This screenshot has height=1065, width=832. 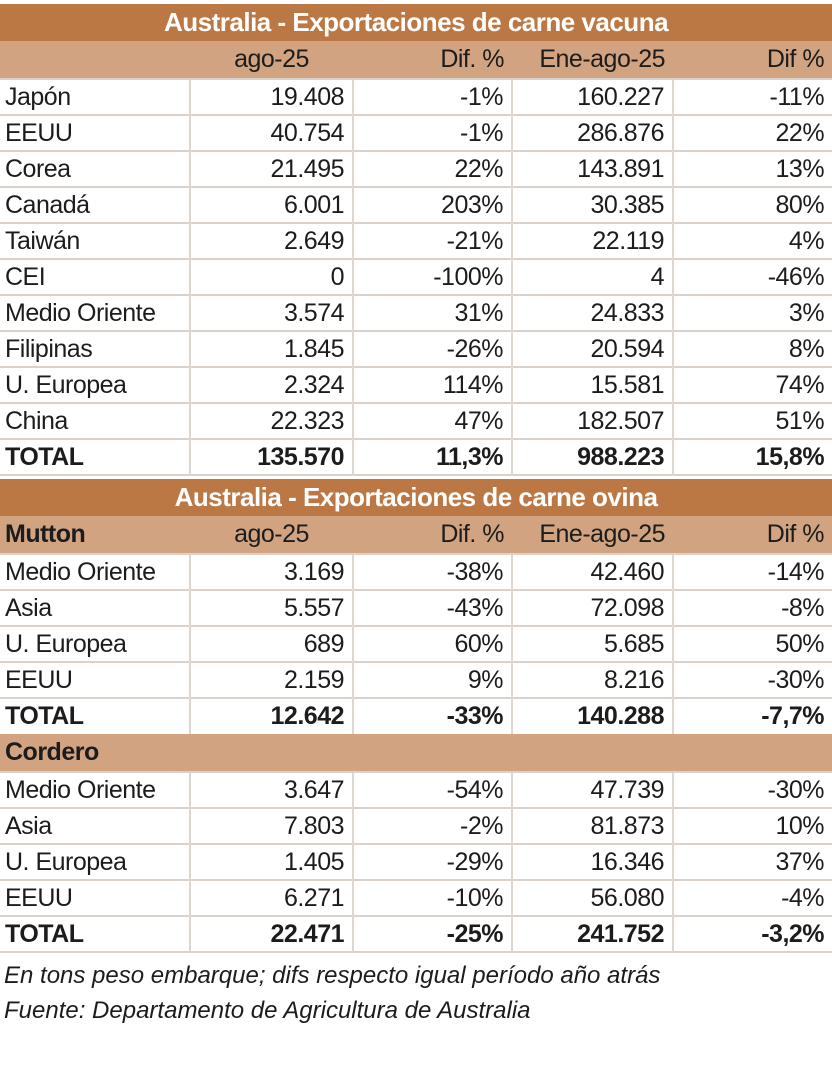 I want to click on row-label: CEI, so click(x=95, y=276).